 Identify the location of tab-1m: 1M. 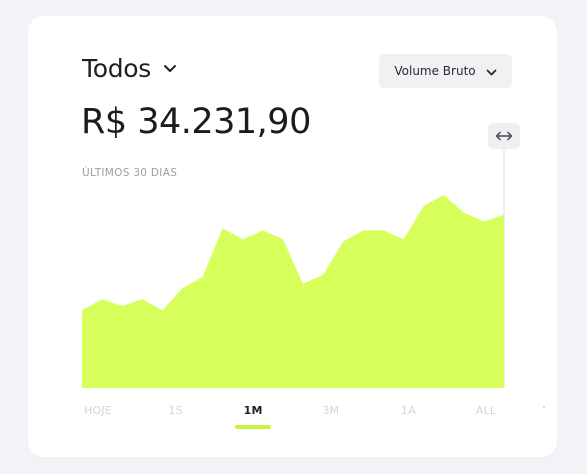
(253, 410).